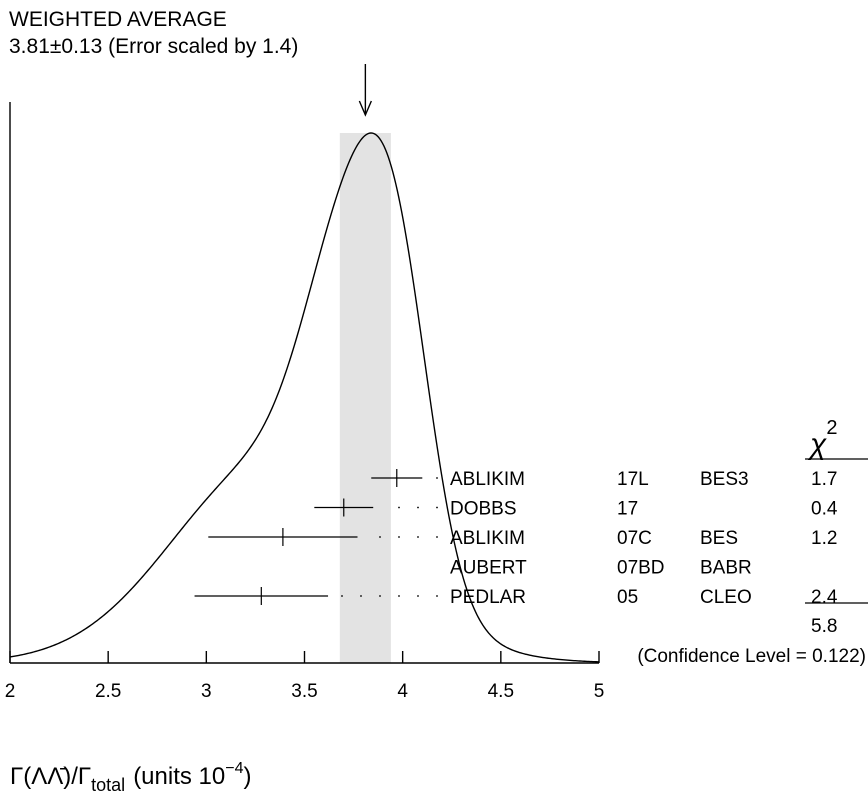 The height and width of the screenshot is (796, 868). What do you see at coordinates (501, 691) in the screenshot?
I see `x-tick-label: 4.5` at bounding box center [501, 691].